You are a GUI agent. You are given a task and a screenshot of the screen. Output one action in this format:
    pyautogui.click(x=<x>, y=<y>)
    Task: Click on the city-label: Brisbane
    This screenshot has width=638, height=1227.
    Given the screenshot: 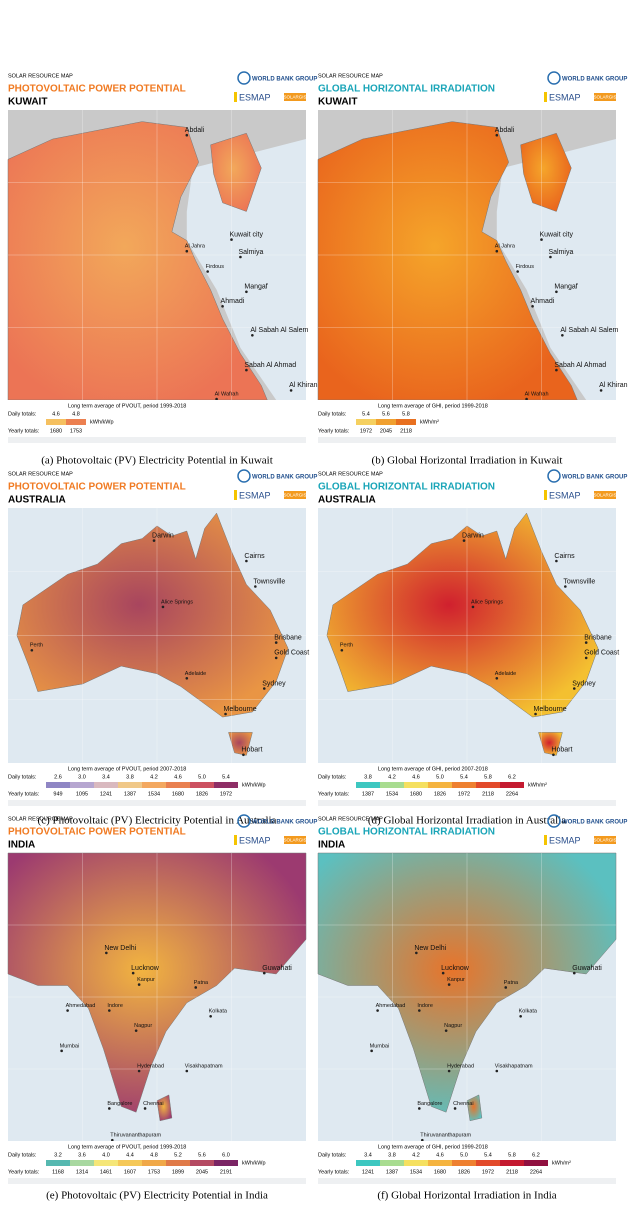 What is the action you would take?
    pyautogui.click(x=288, y=637)
    